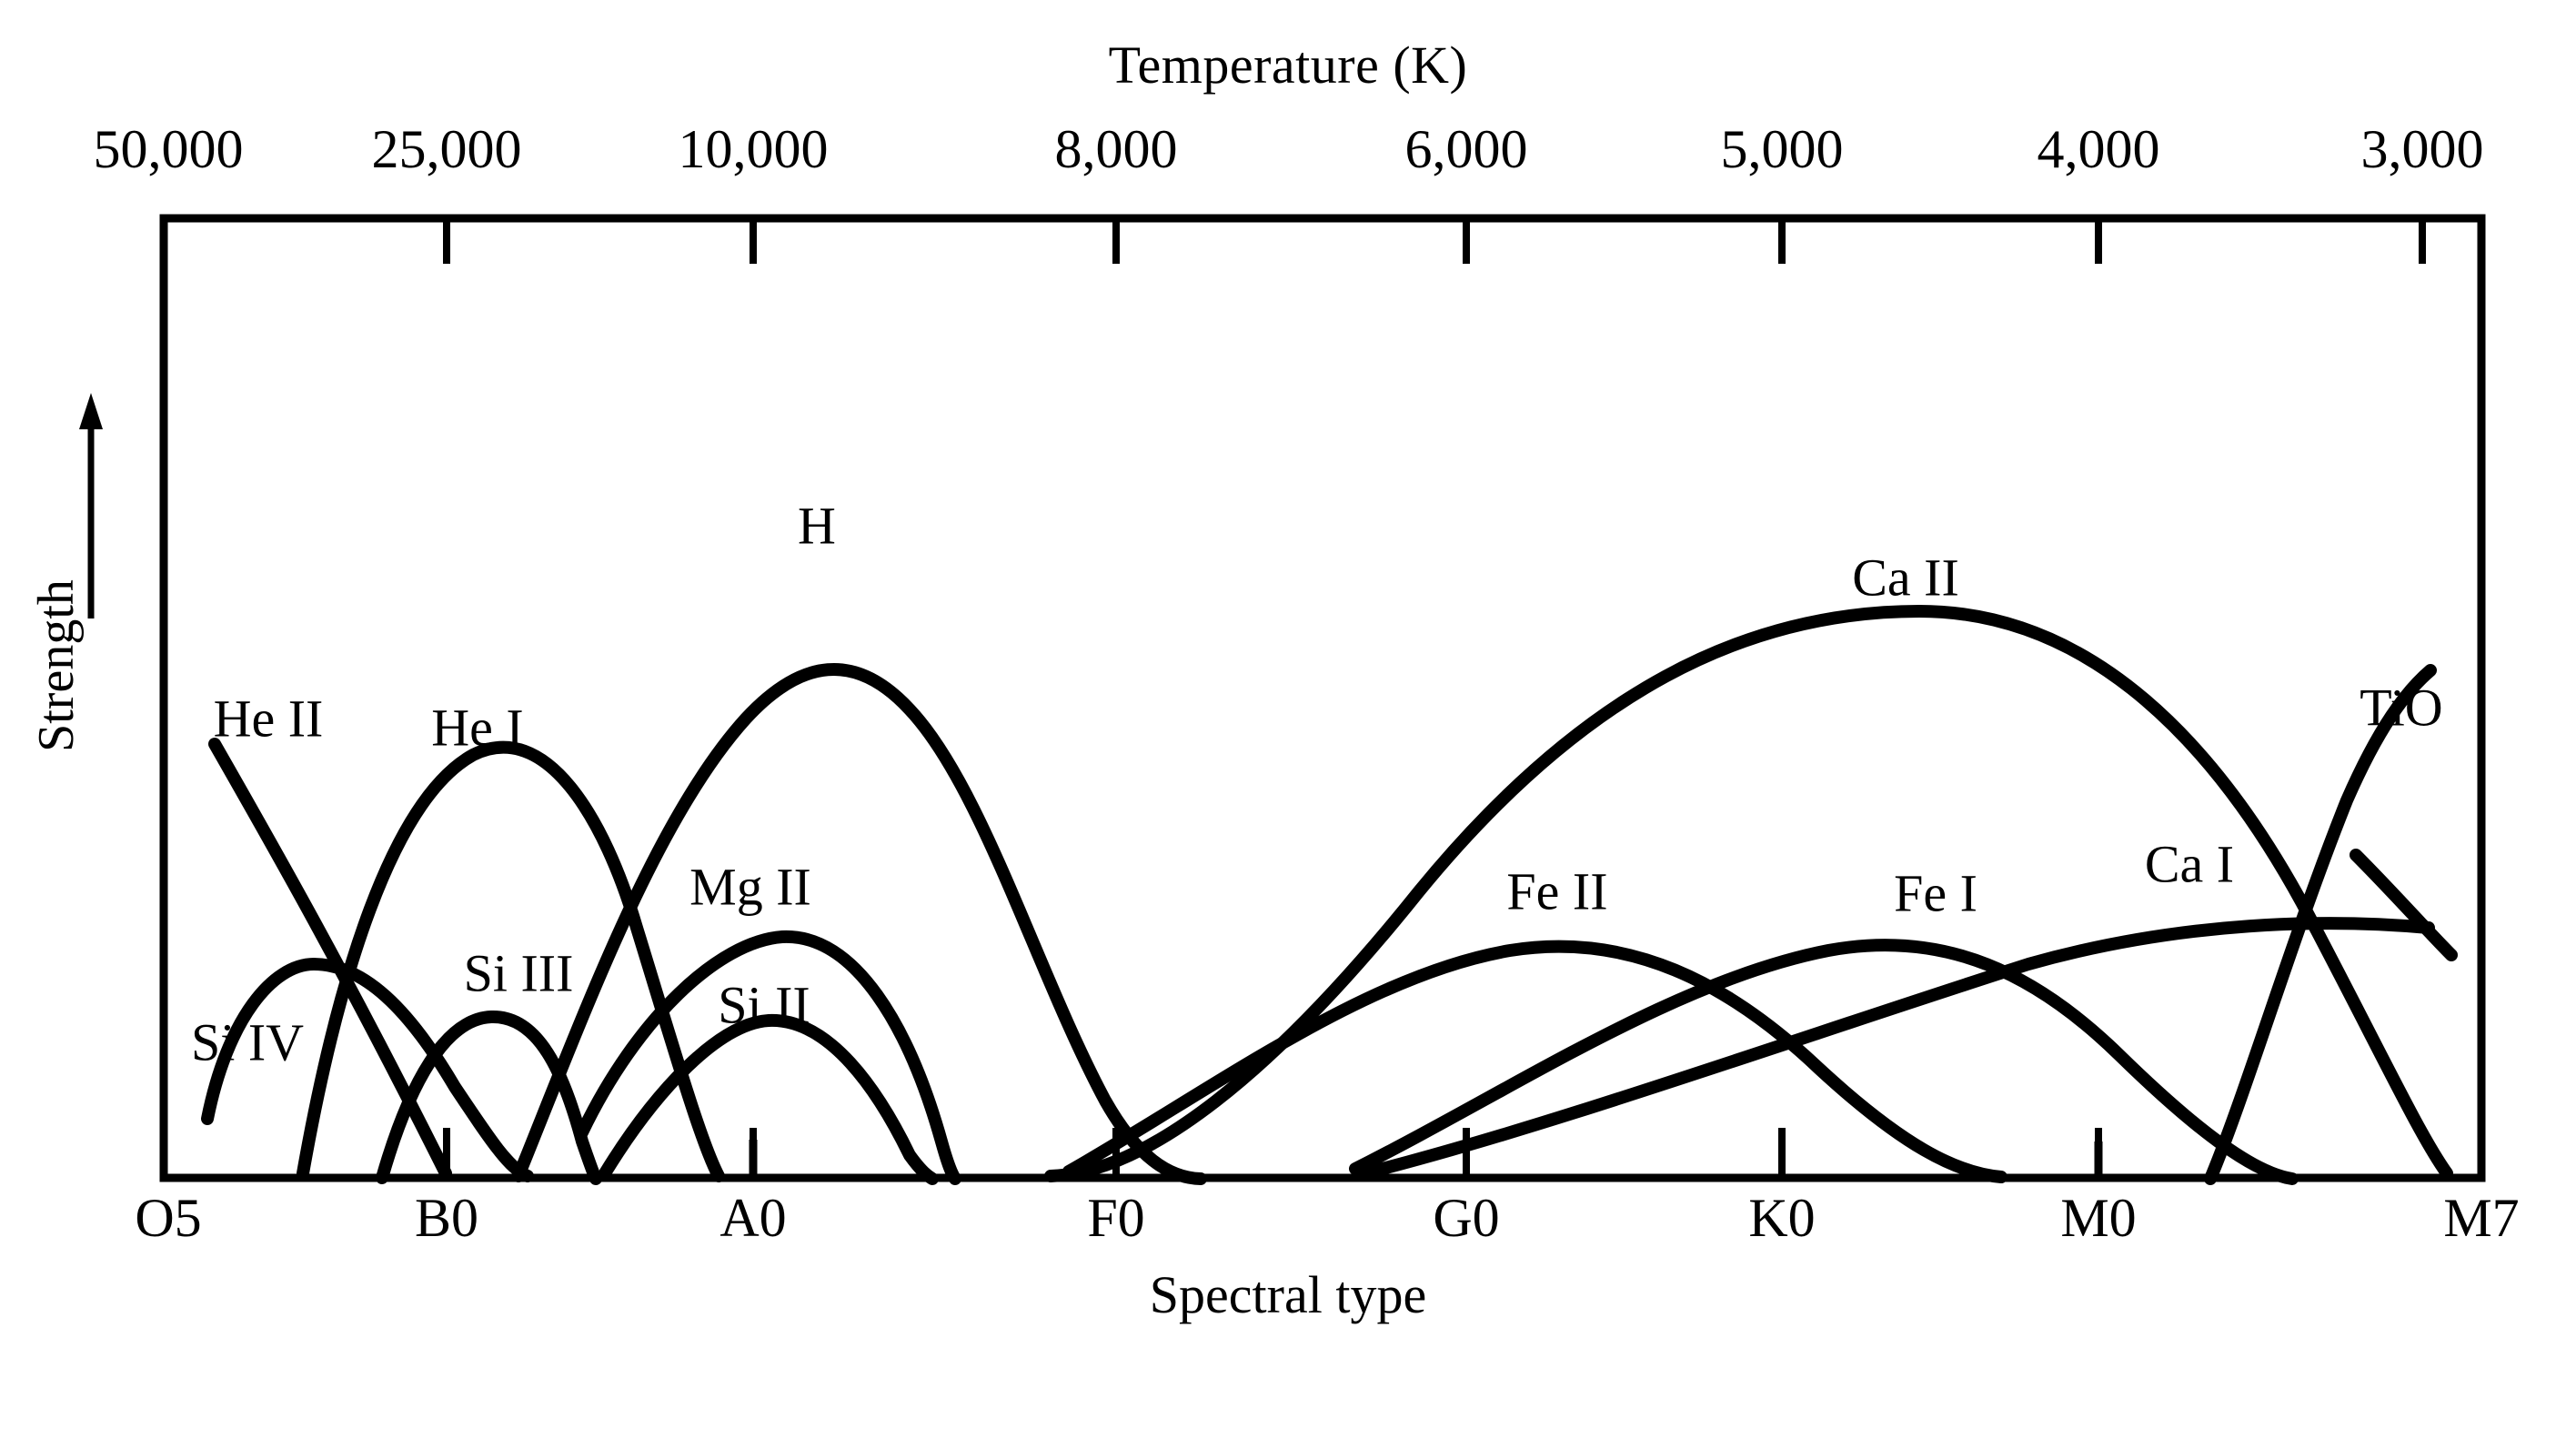  I want to click on top-axis-ticks, so click(1434, 241).